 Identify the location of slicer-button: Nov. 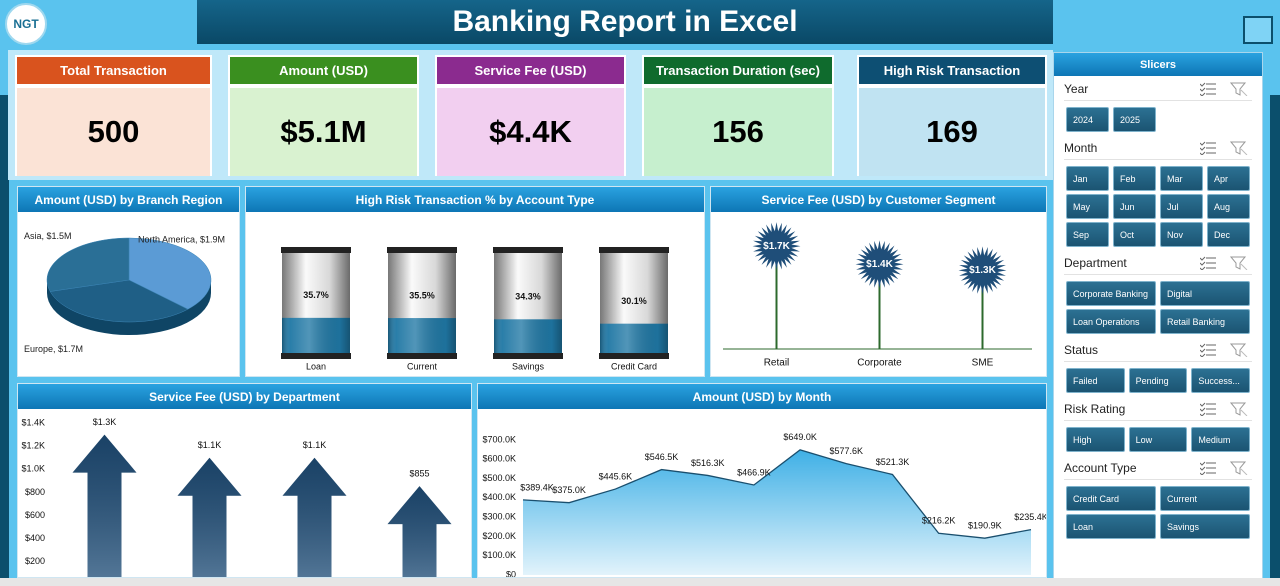
(1181, 234).